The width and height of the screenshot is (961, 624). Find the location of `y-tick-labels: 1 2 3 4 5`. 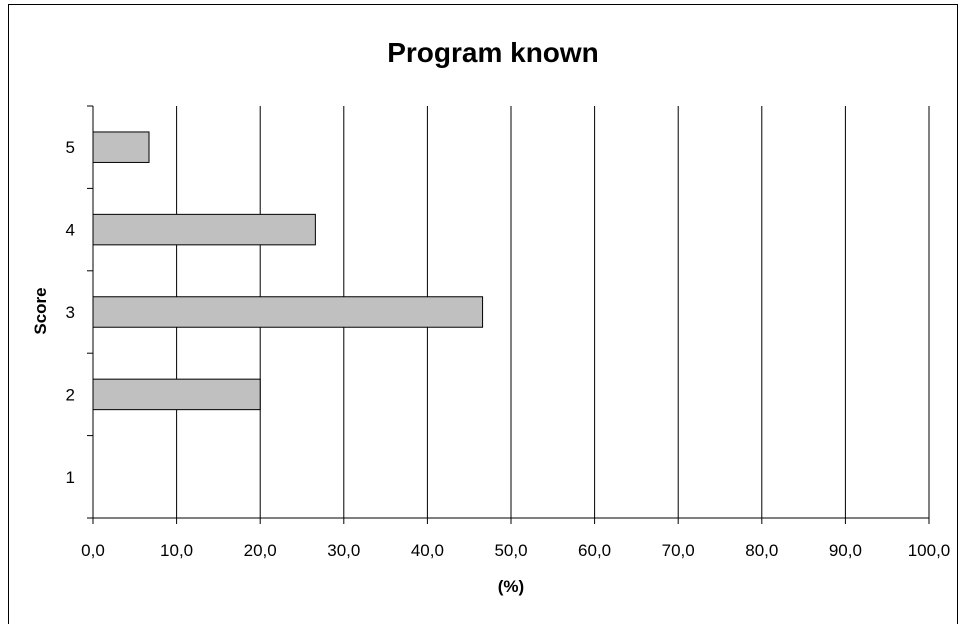

y-tick-labels: 1 2 3 4 5 is located at coordinates (70, 312).